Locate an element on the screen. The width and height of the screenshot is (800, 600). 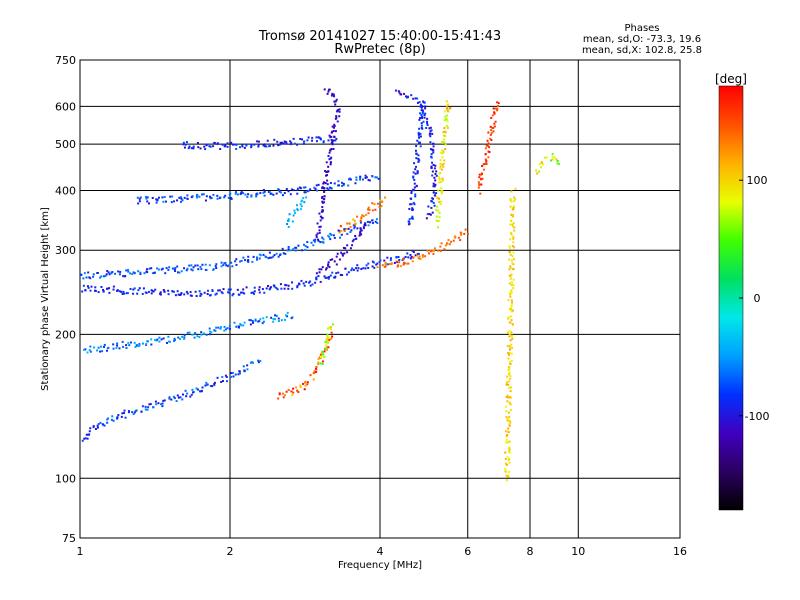
y-tick-label: 600 is located at coordinates (65, 106).